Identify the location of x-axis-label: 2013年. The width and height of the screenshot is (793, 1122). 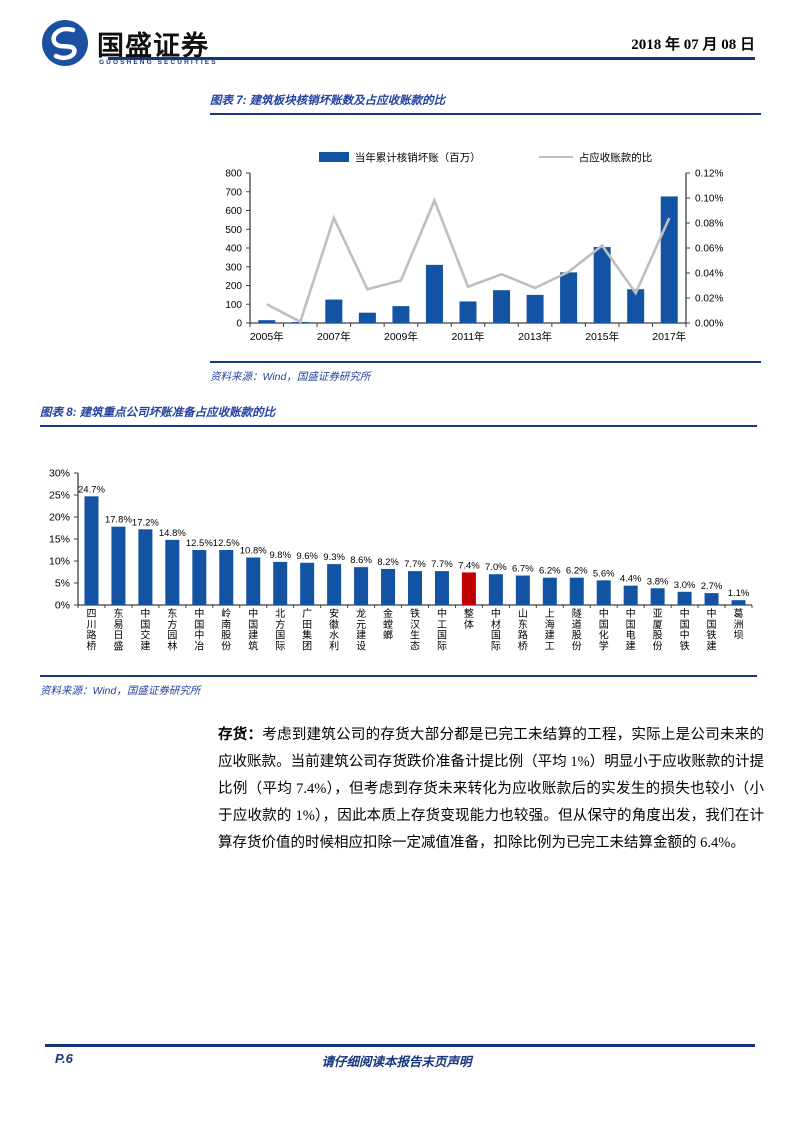
(535, 336).